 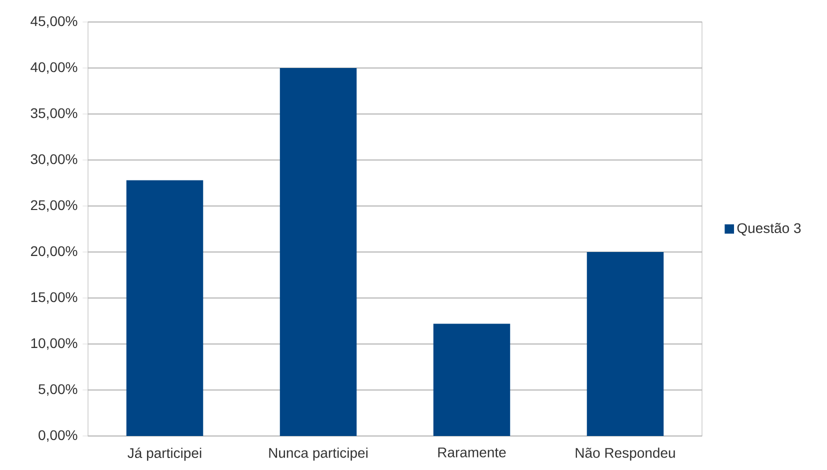 I want to click on y-tick-label: 40,00%, so click(x=54, y=68).